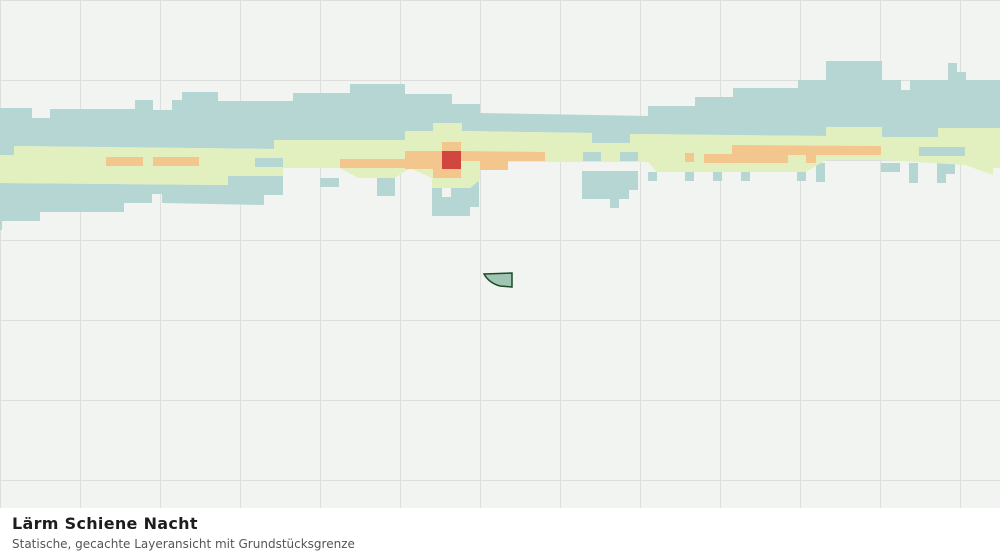  What do you see at coordinates (497, 280) in the screenshot?
I see `parcel-boundary` at bounding box center [497, 280].